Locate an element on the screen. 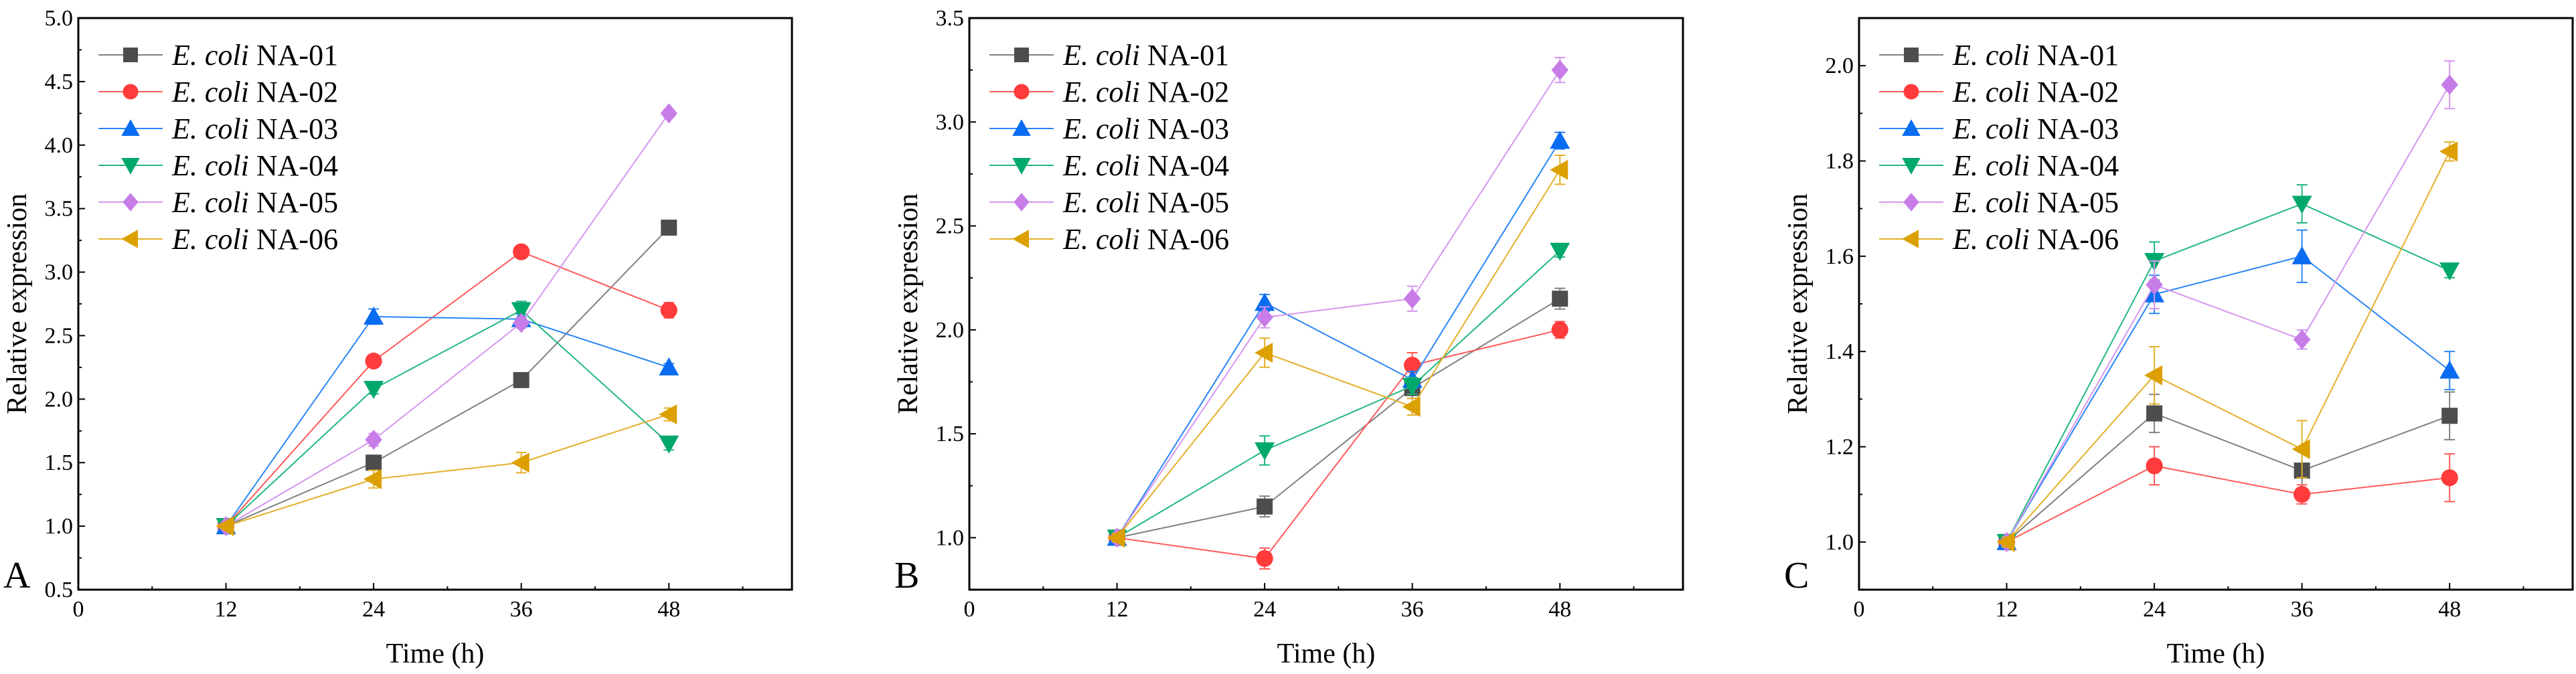  legend-label-strain: NA-02 is located at coordinates (294, 92).